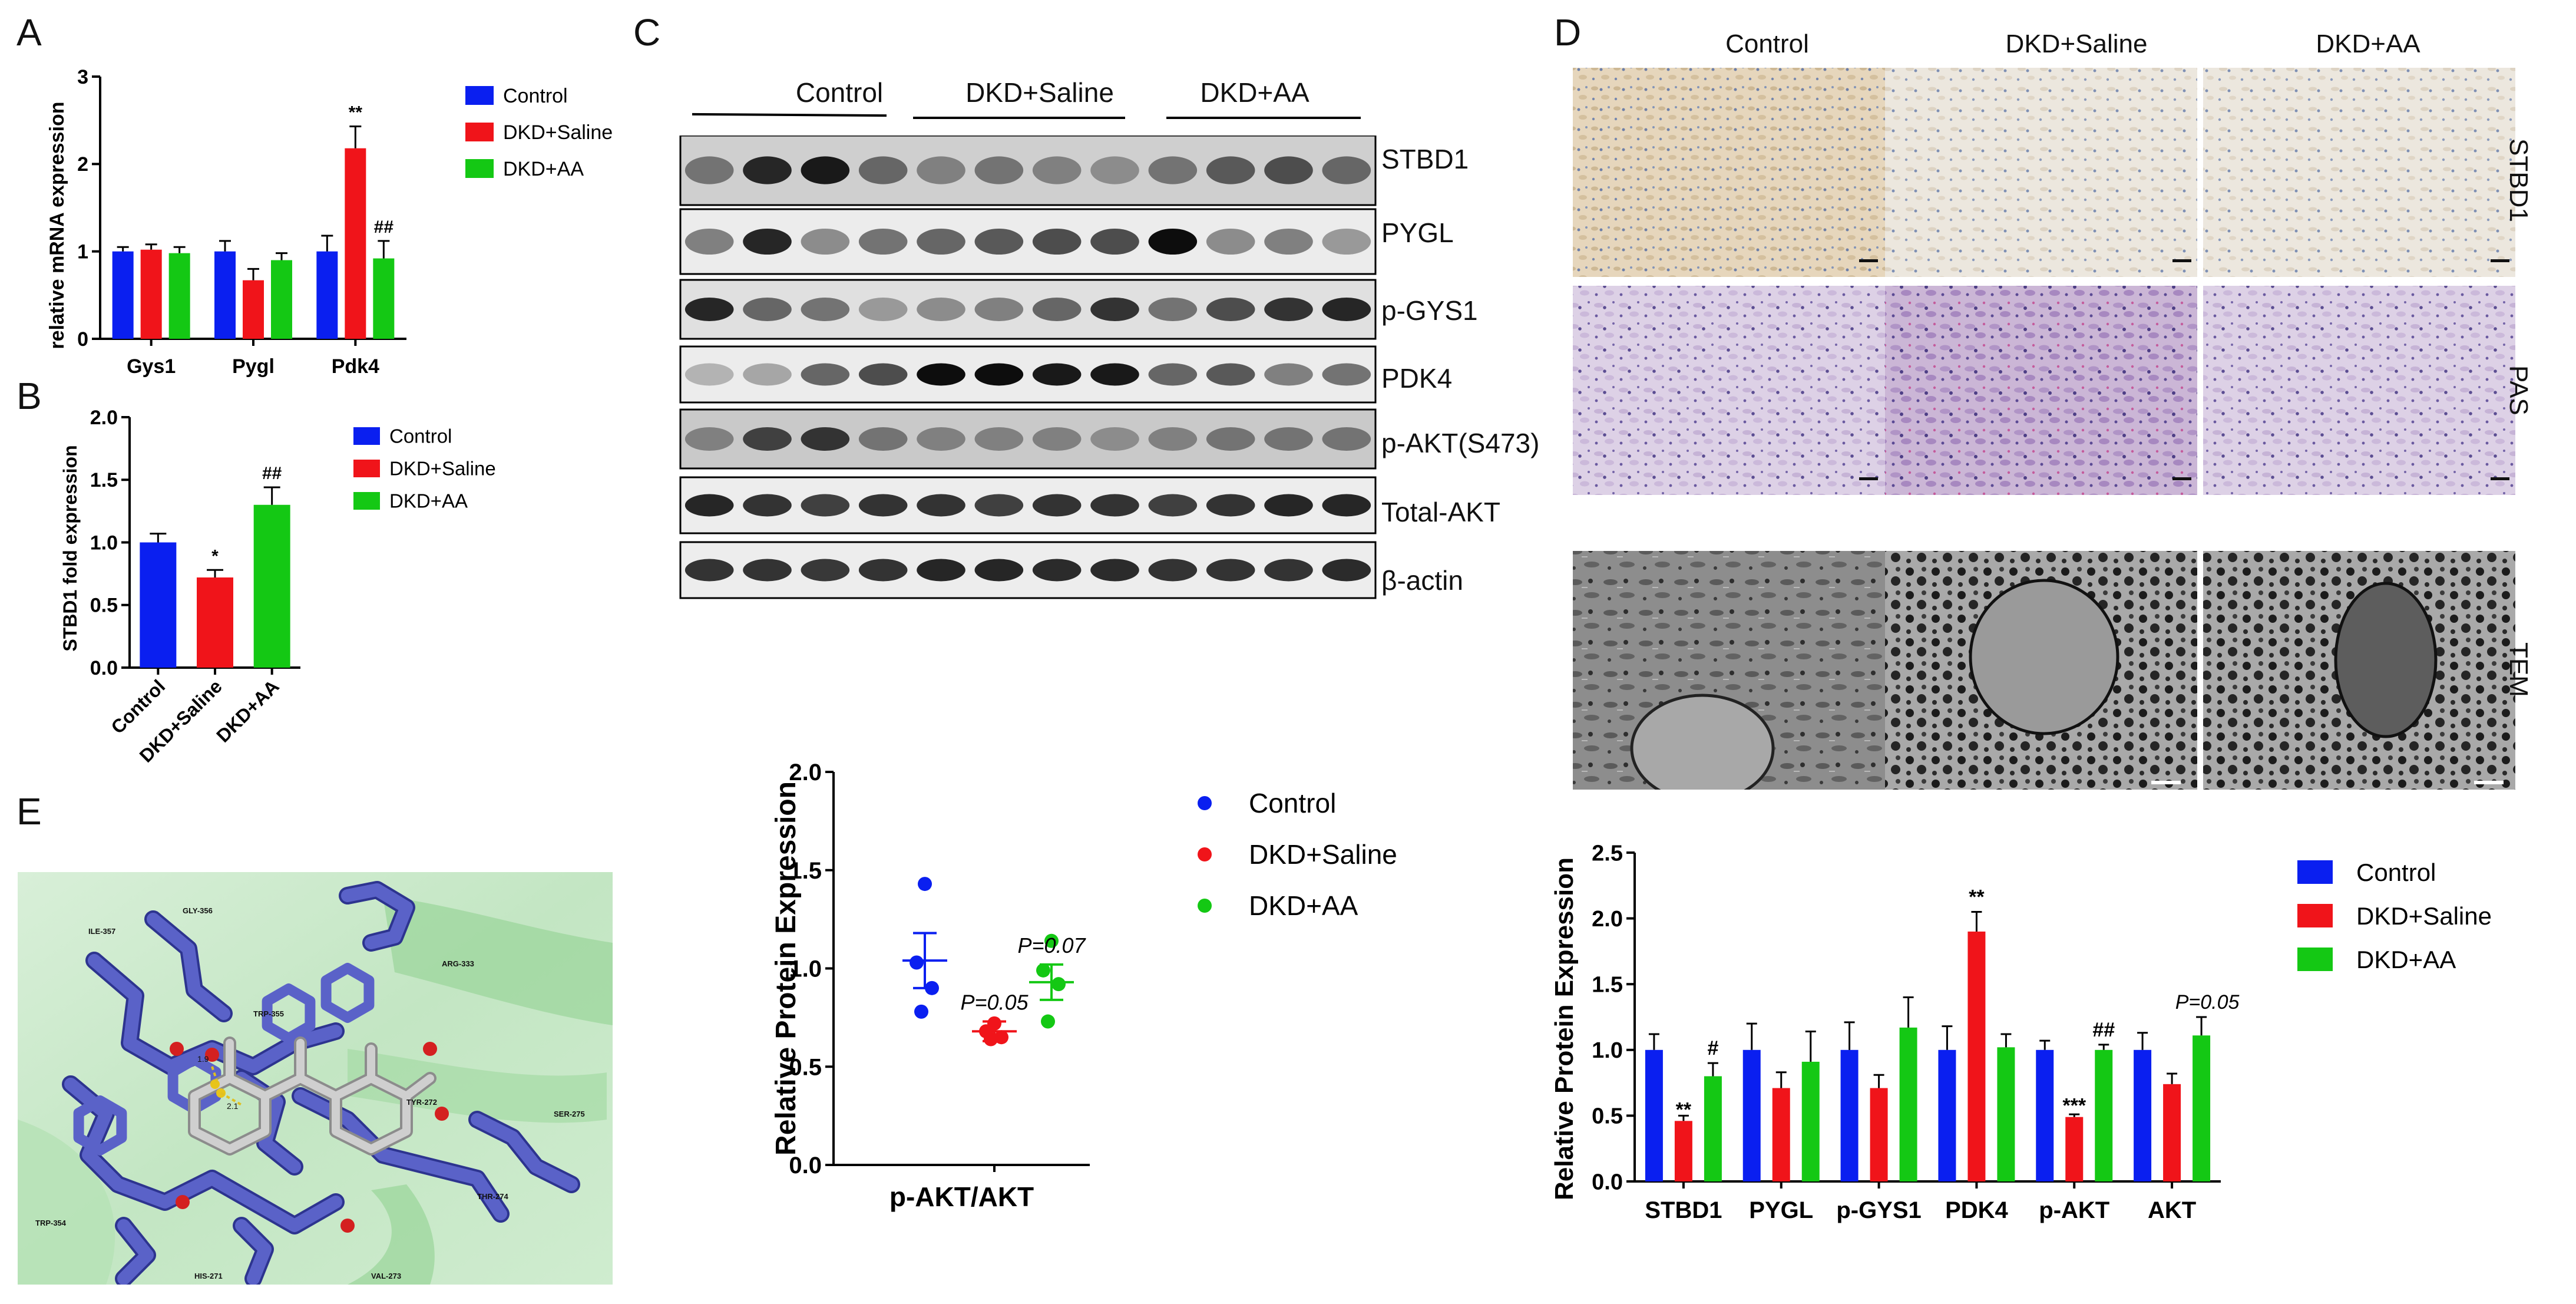 The height and width of the screenshot is (1304, 2576). I want to click on histology-pas-control, so click(1729, 390).